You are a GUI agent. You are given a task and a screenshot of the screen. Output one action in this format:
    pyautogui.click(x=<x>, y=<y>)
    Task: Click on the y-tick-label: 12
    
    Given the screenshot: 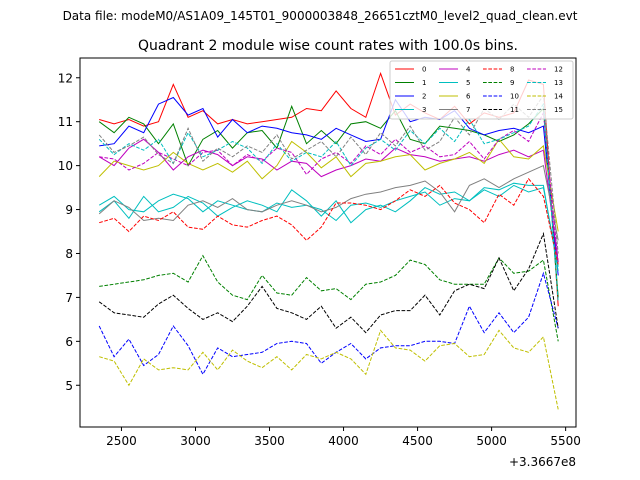 What is the action you would take?
    pyautogui.click(x=65, y=78)
    